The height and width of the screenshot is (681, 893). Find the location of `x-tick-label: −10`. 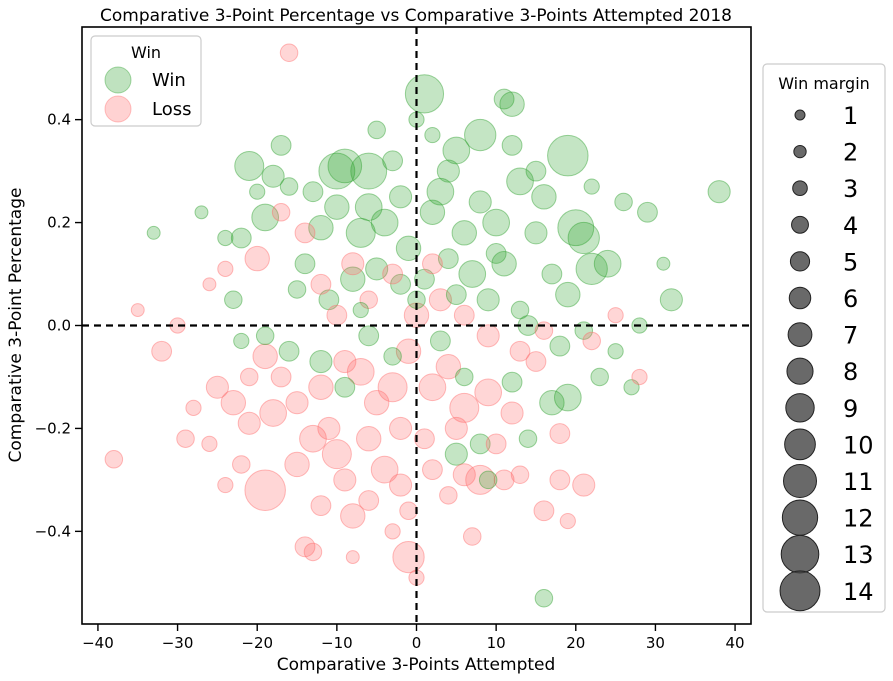

x-tick-label: −10 is located at coordinates (337, 643).